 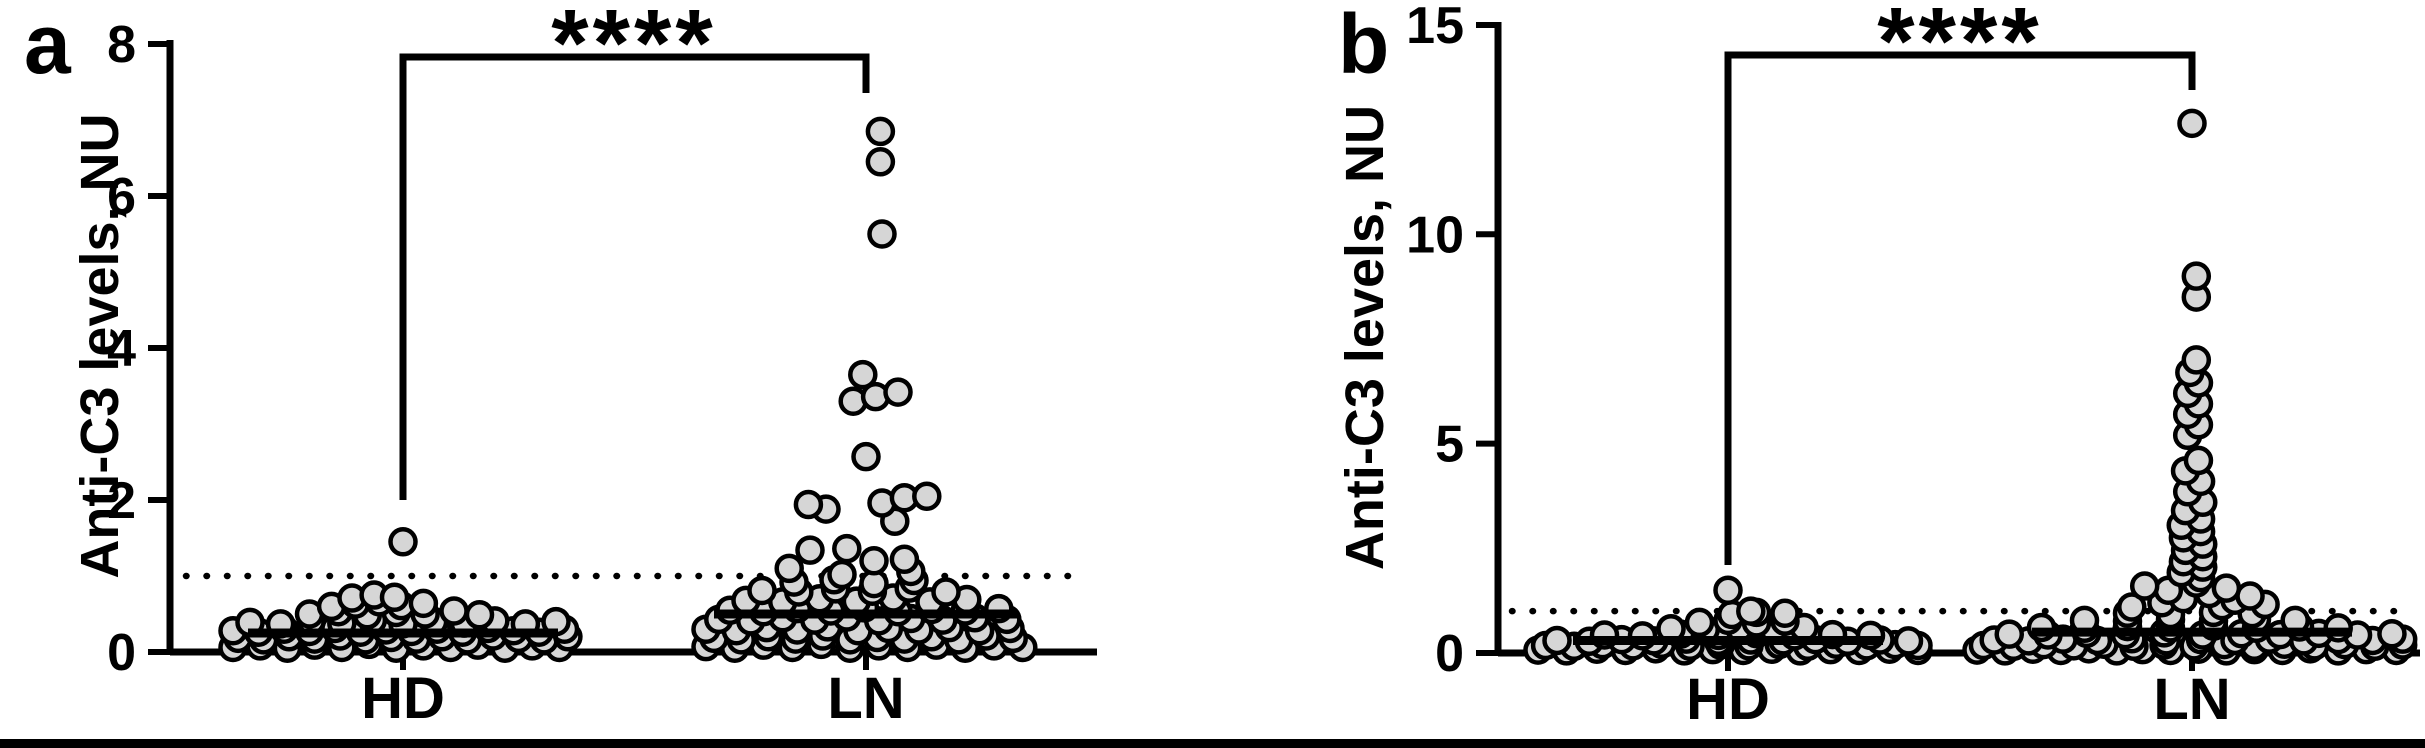 What do you see at coordinates (1449, 445) in the screenshot?
I see `y-tick-label: 5` at bounding box center [1449, 445].